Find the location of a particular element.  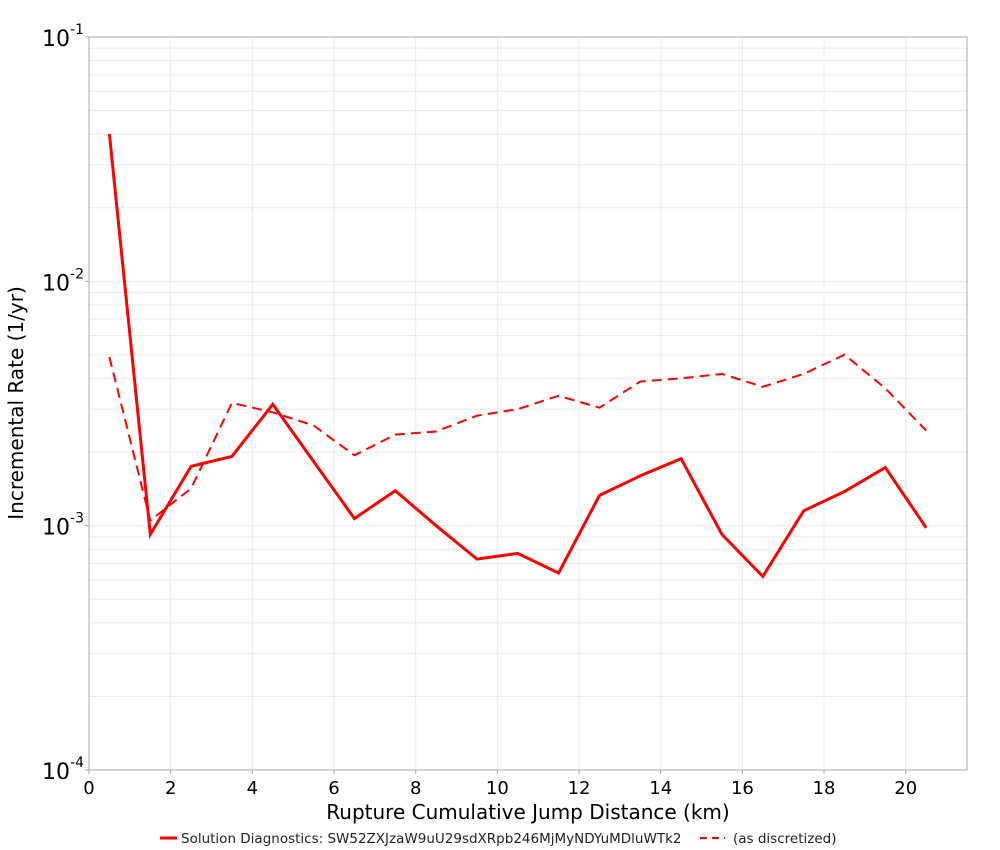

y-tick-label: 10⁻¹ is located at coordinates (63, 37).